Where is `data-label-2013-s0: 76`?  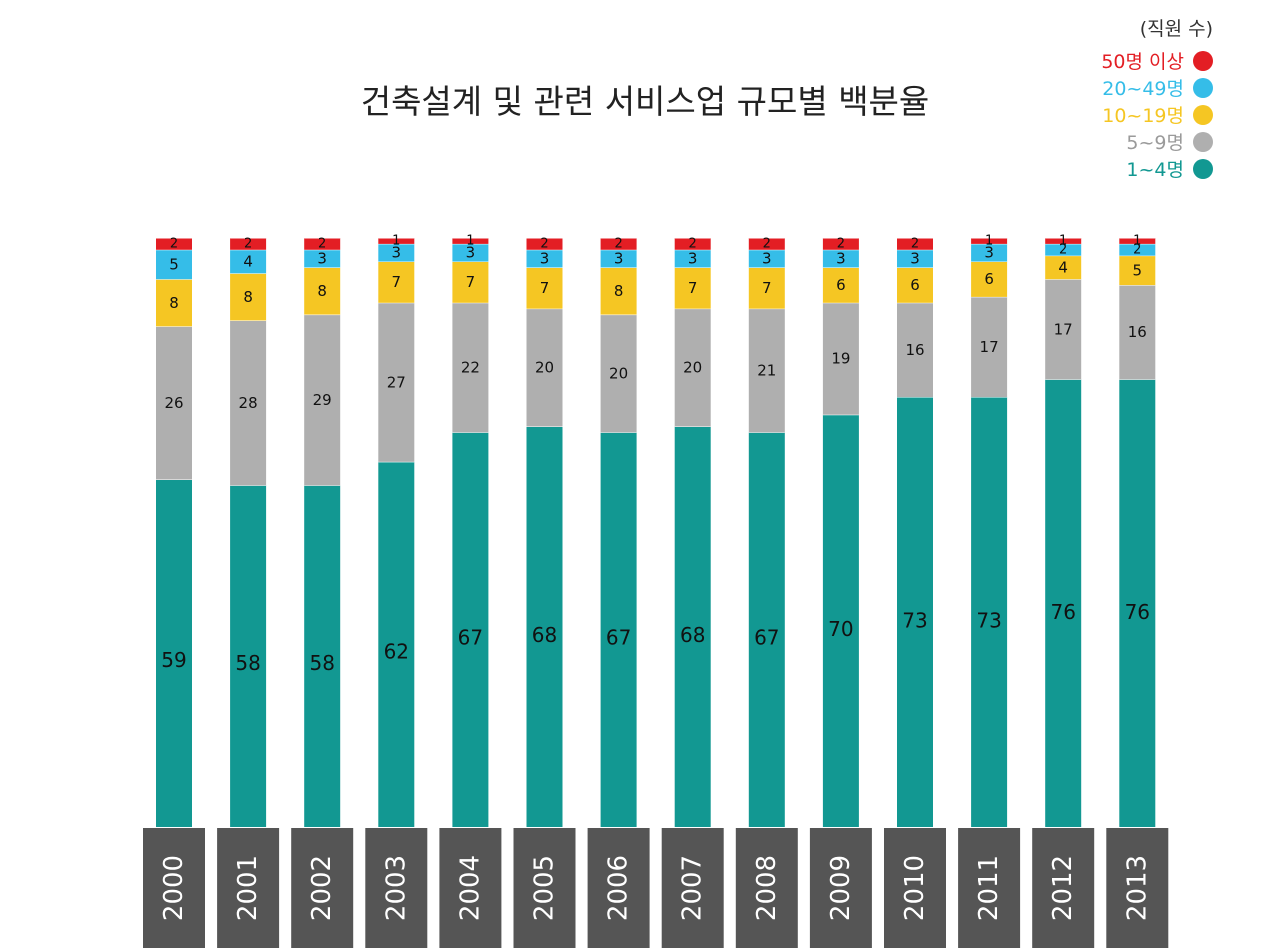 data-label-2013-s0: 76 is located at coordinates (1137, 612).